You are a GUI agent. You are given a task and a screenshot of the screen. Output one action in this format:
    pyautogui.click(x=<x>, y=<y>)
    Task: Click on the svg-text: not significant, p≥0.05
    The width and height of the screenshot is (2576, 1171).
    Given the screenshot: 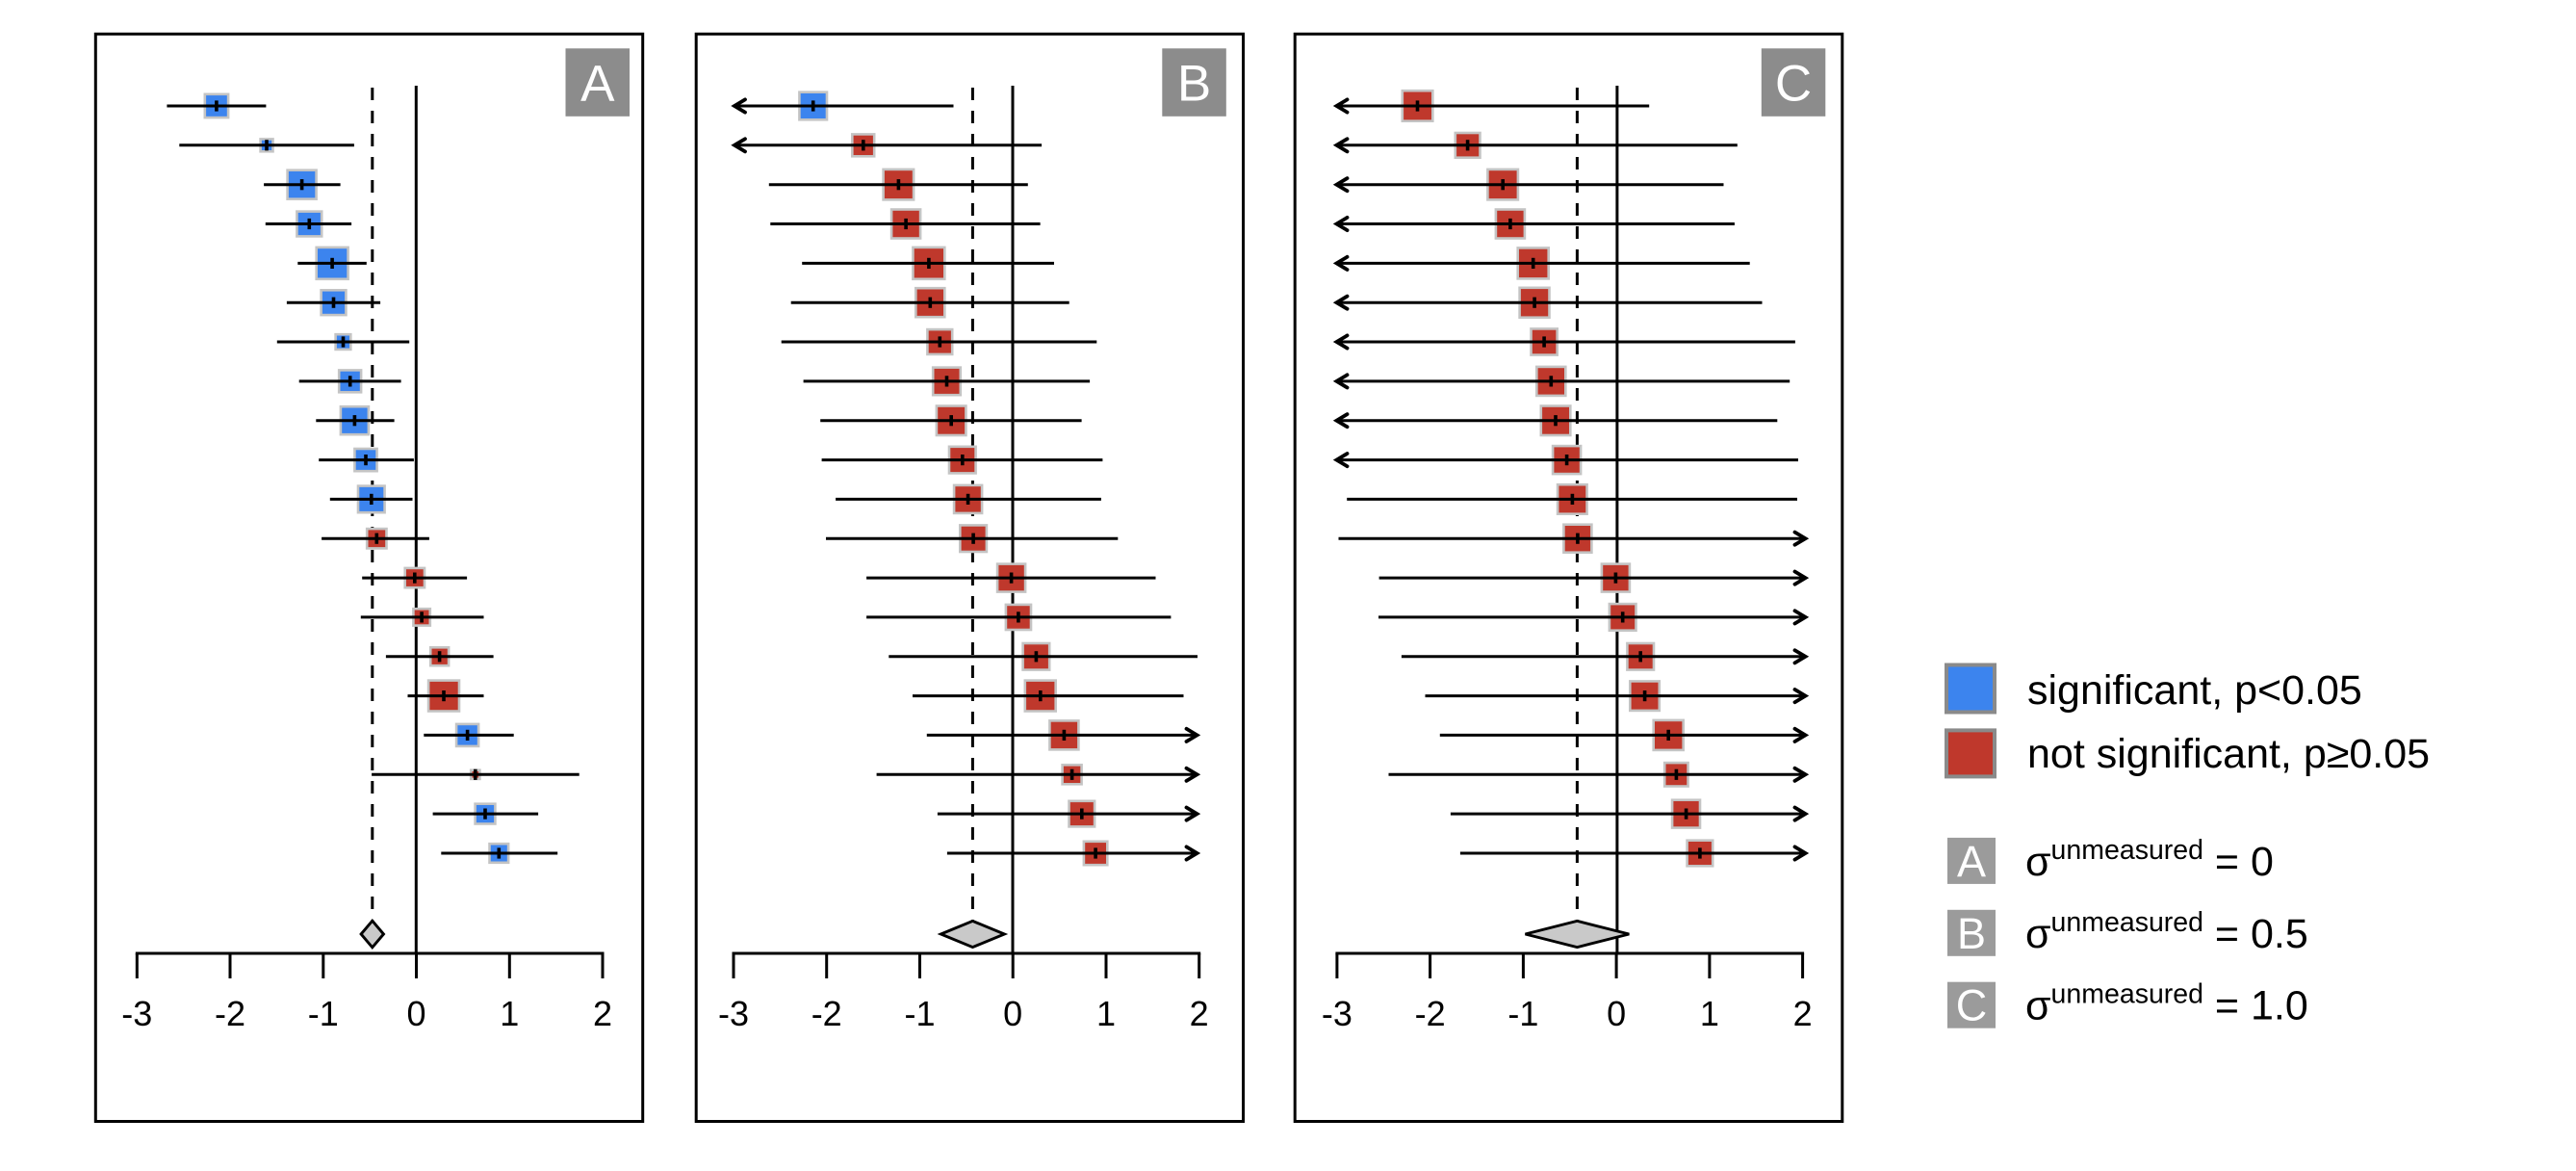 What is the action you would take?
    pyautogui.click(x=2229, y=754)
    